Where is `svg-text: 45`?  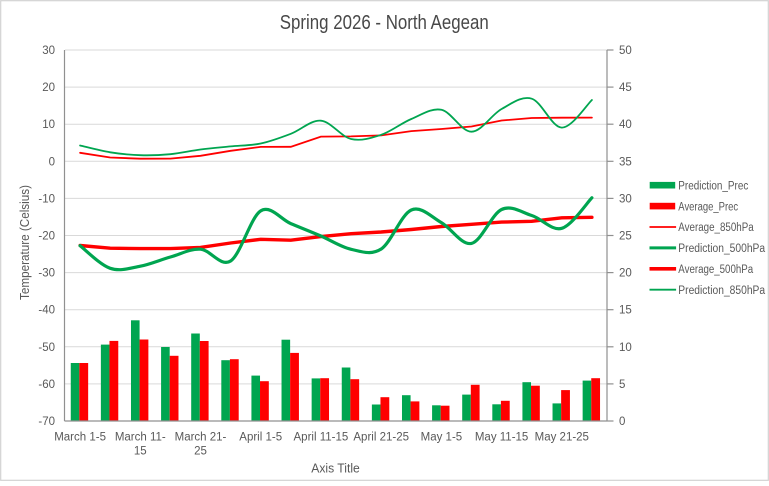 svg-text: 45 is located at coordinates (625, 88).